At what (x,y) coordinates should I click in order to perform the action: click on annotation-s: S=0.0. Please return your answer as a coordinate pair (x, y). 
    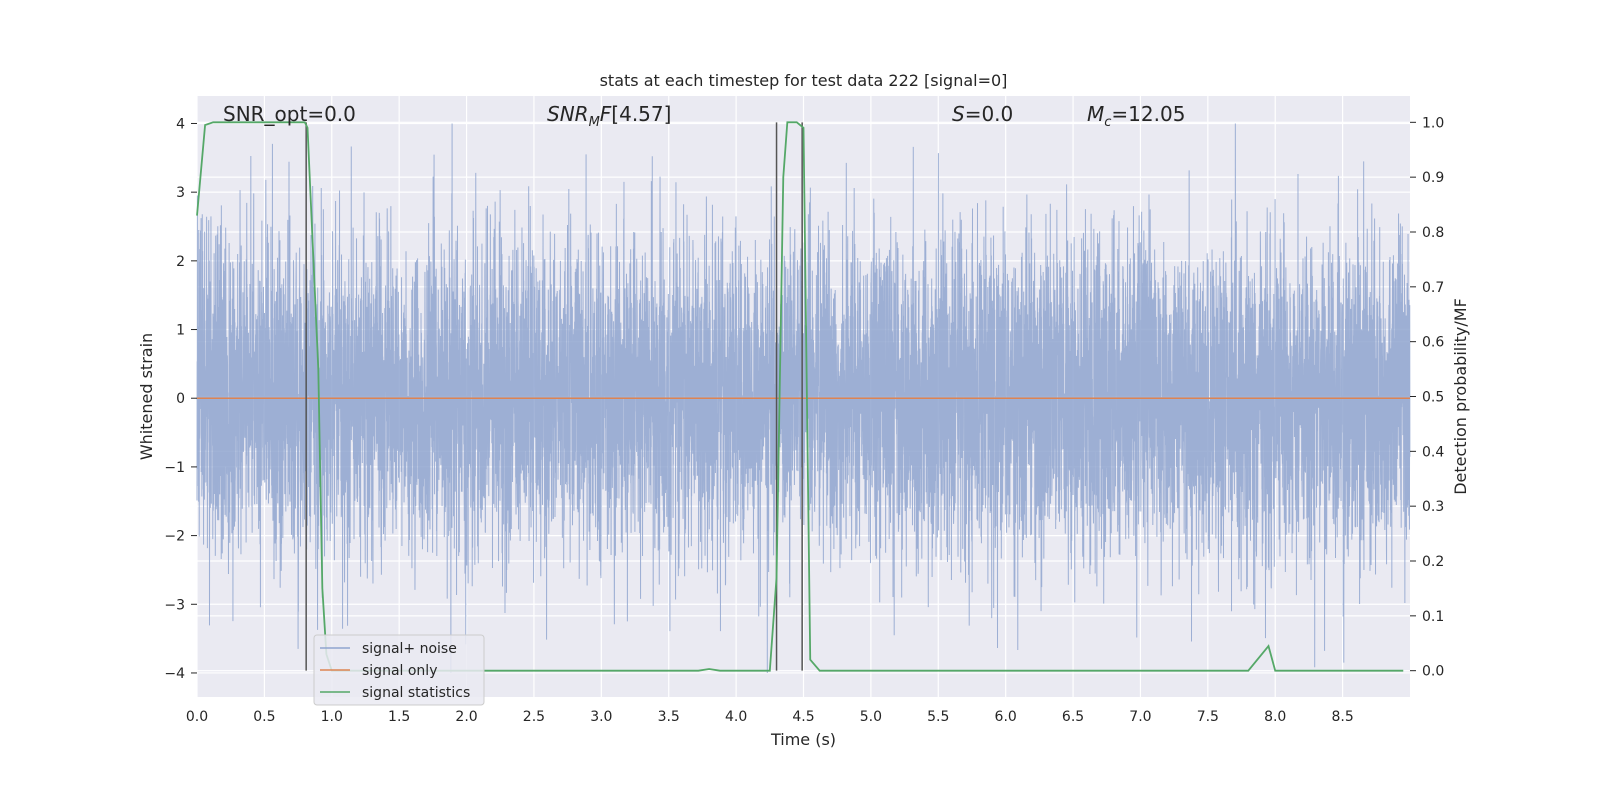
    Looking at the image, I should click on (982, 114).